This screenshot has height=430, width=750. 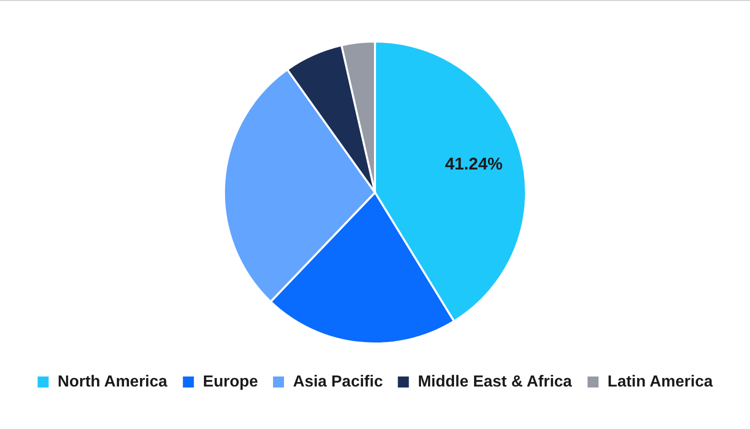 I want to click on legend-label: North America, so click(x=113, y=381).